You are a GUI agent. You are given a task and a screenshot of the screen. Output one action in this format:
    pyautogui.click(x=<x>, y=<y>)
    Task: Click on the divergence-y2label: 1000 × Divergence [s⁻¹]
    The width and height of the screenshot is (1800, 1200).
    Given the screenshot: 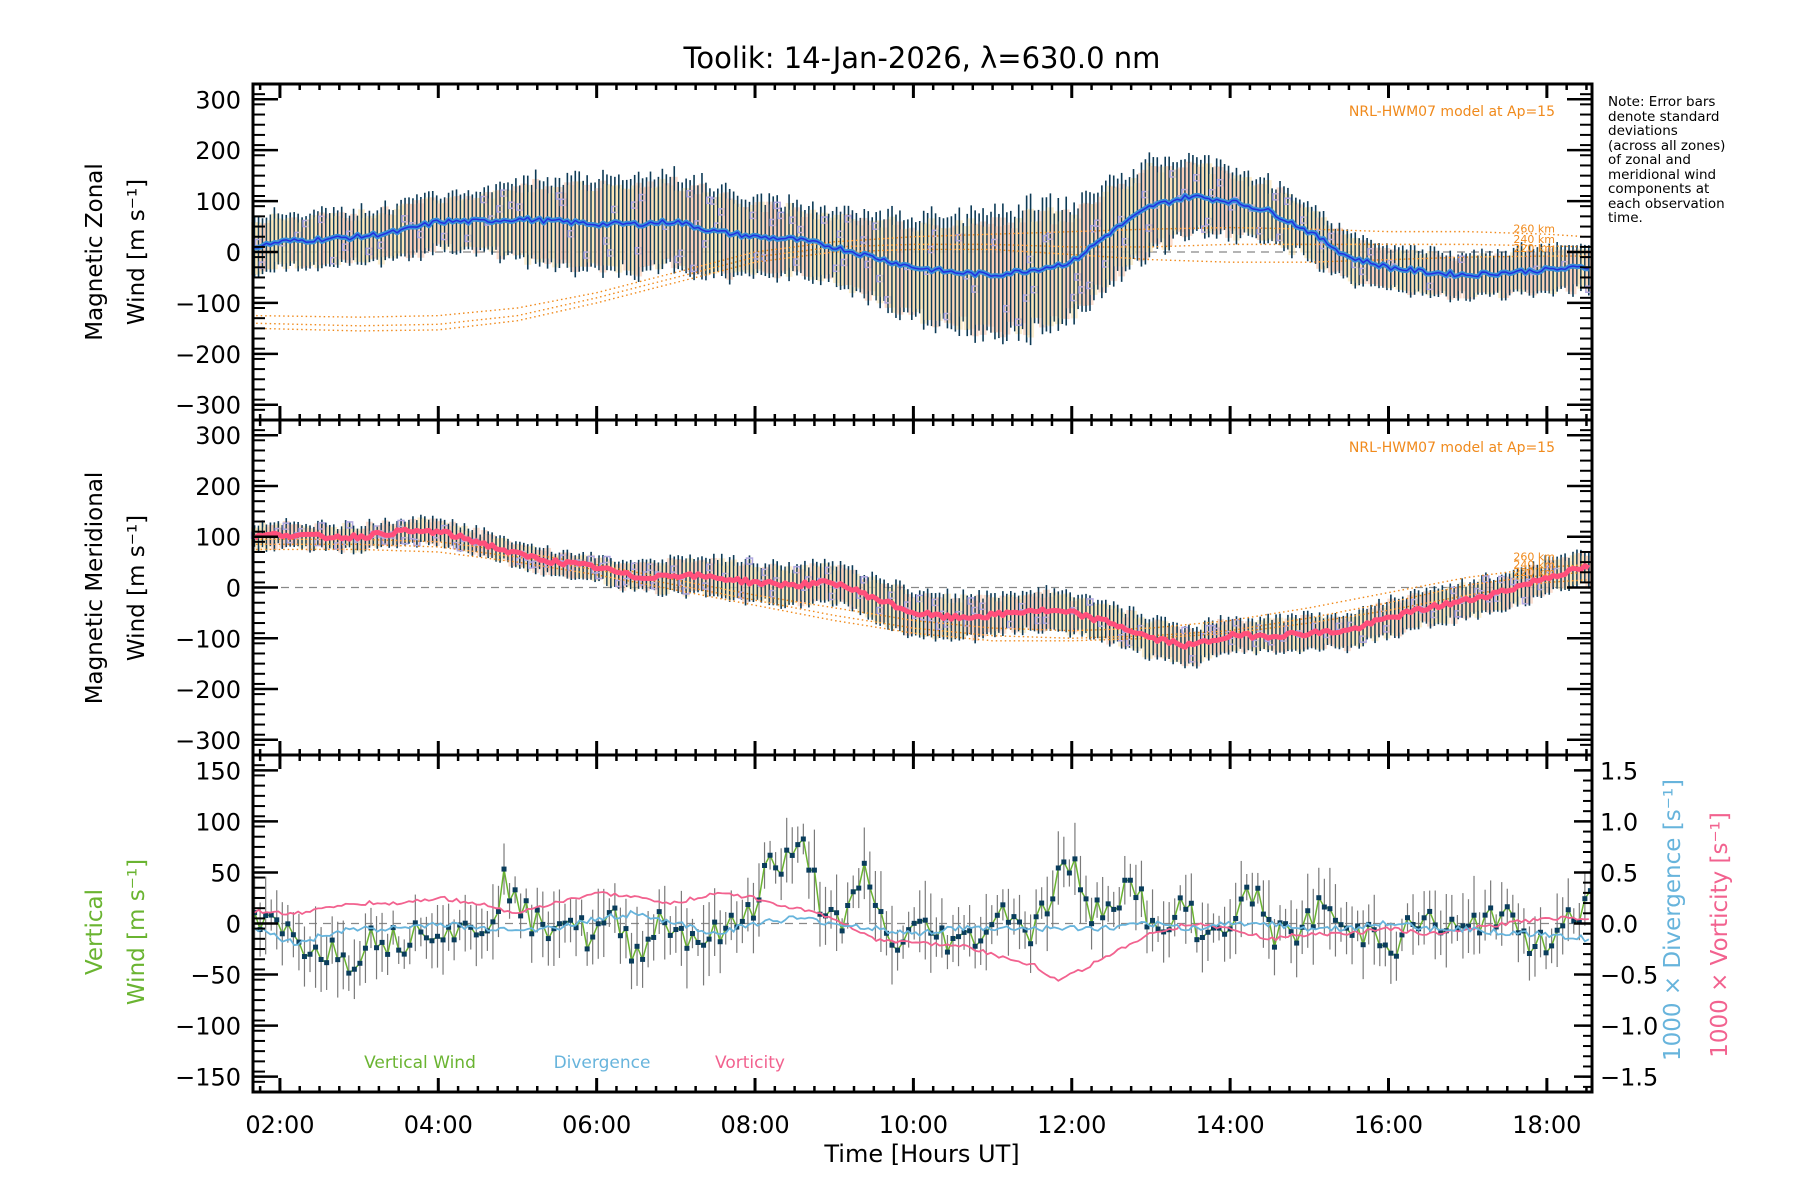 What is the action you would take?
    pyautogui.click(x=1673, y=920)
    